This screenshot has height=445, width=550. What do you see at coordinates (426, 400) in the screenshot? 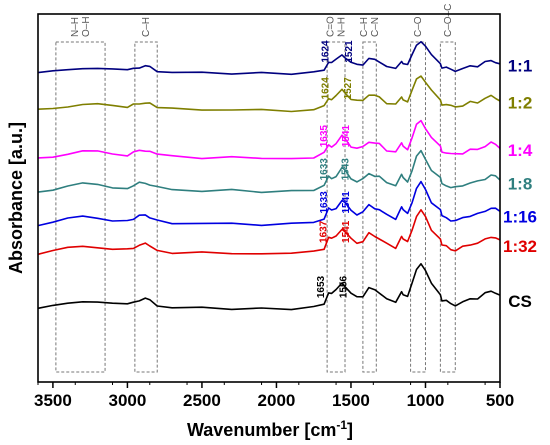
I see `x-tick-label: 1000` at bounding box center [426, 400].